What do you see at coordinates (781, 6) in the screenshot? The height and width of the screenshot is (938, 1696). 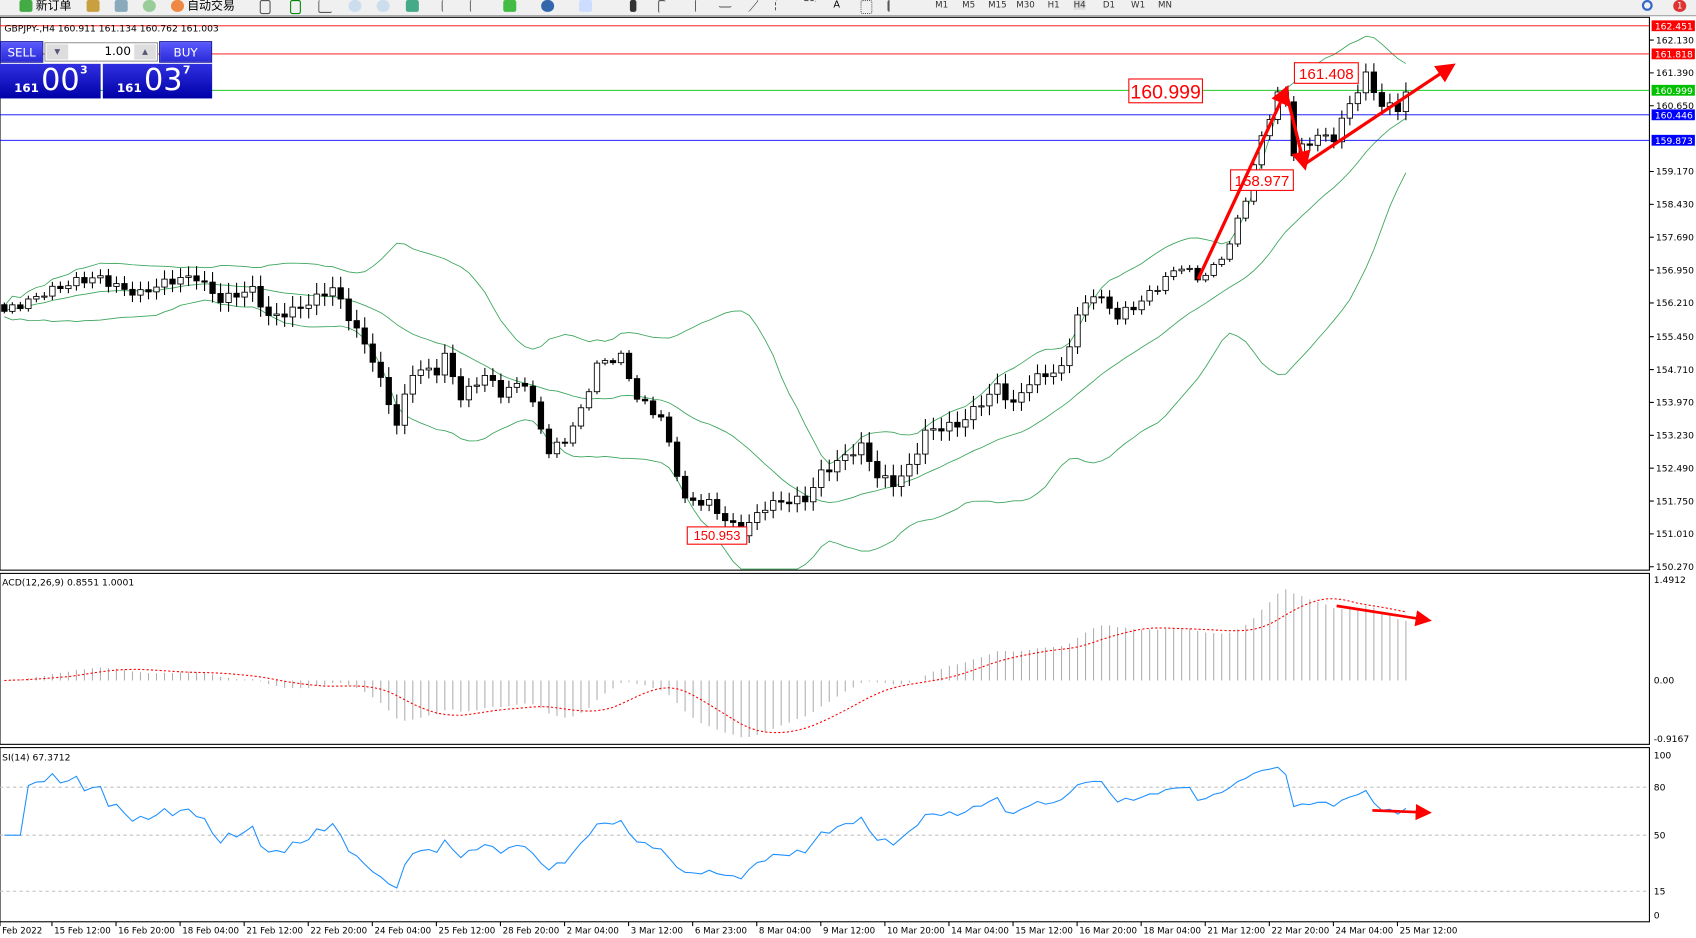 I see `equidistant-channel-icon` at bounding box center [781, 6].